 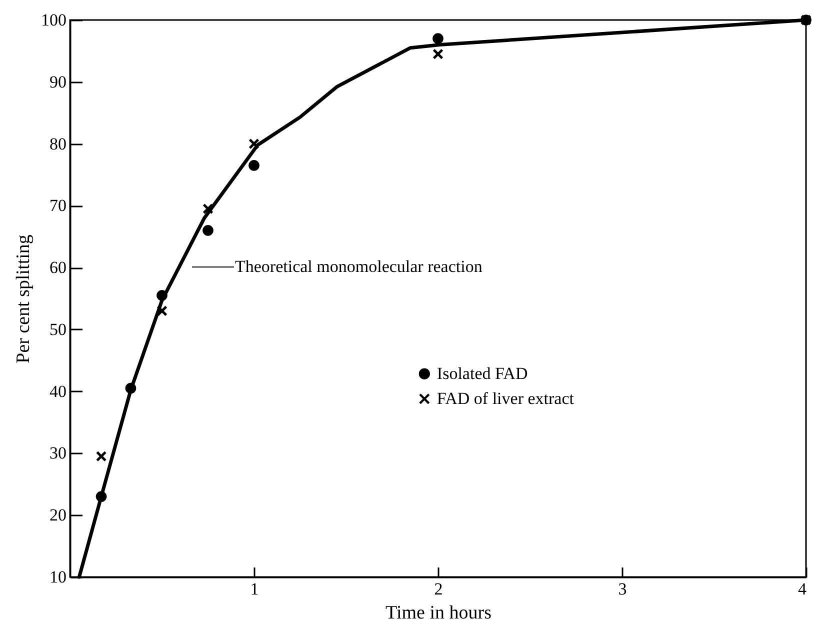 What do you see at coordinates (802, 589) in the screenshot?
I see `x-tick-label: 4` at bounding box center [802, 589].